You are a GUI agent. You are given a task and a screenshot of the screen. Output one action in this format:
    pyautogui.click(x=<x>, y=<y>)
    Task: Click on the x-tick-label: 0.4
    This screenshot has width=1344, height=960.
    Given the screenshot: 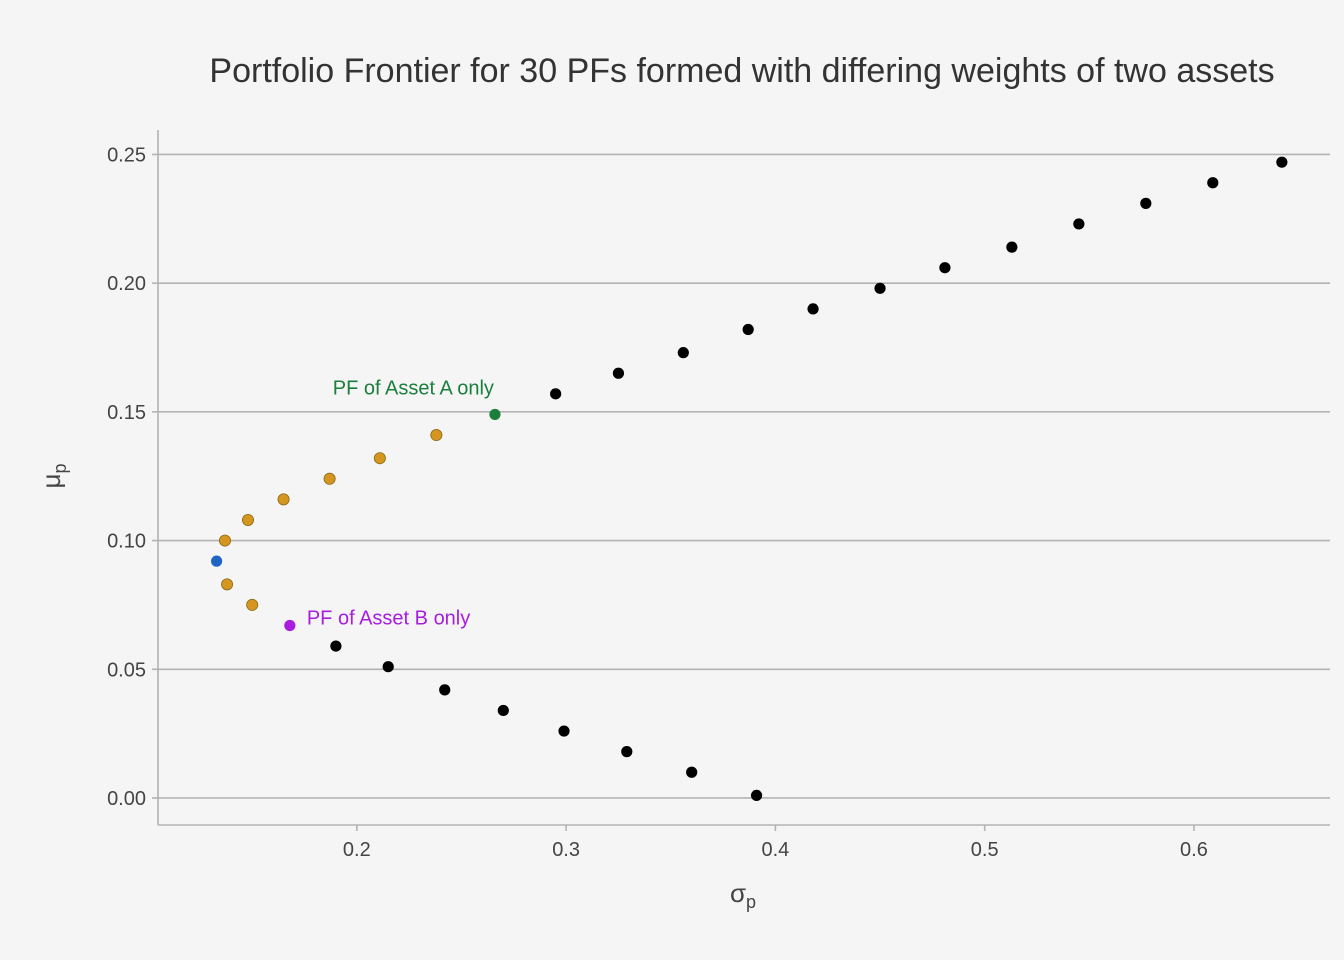 What is the action you would take?
    pyautogui.click(x=775, y=850)
    